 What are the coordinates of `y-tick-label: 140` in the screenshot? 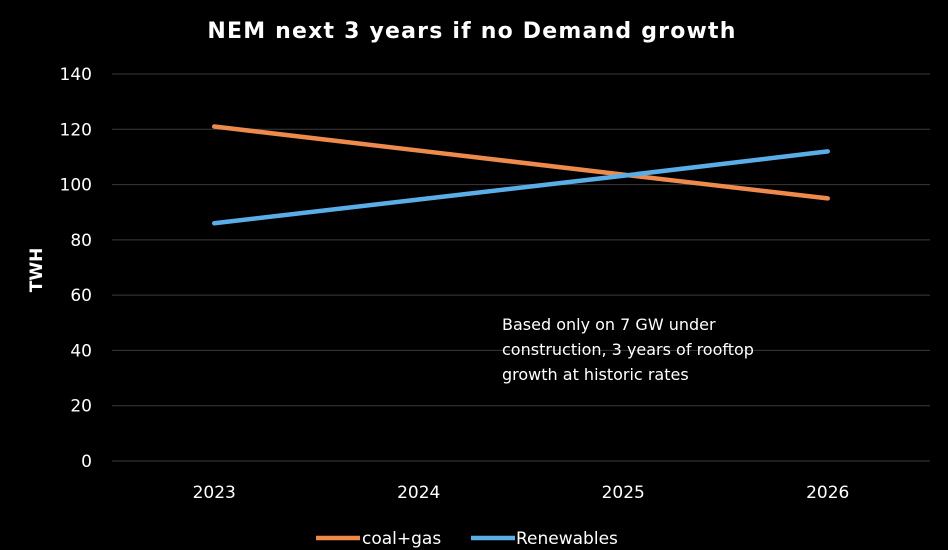 It's located at (76, 75).